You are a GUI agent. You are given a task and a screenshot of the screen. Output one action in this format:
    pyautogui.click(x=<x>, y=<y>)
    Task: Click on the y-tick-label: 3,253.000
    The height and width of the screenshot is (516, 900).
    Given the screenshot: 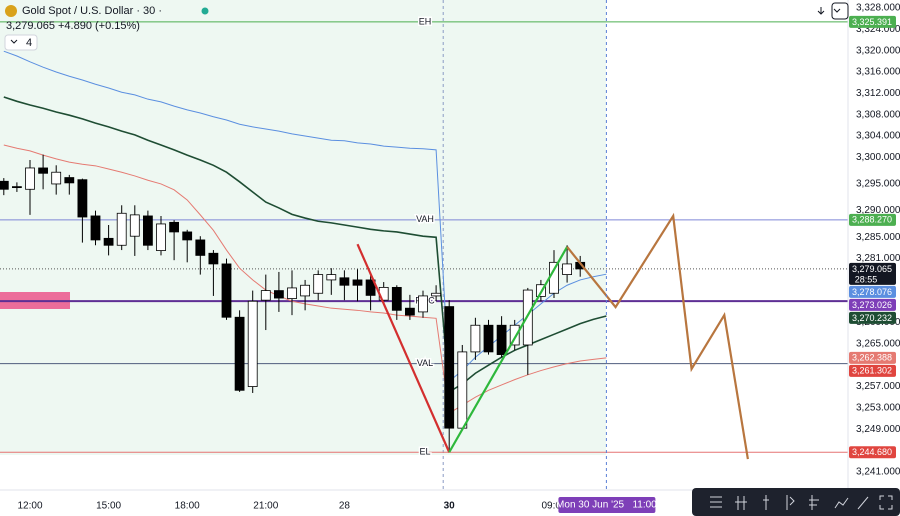 What is the action you would take?
    pyautogui.click(x=878, y=408)
    